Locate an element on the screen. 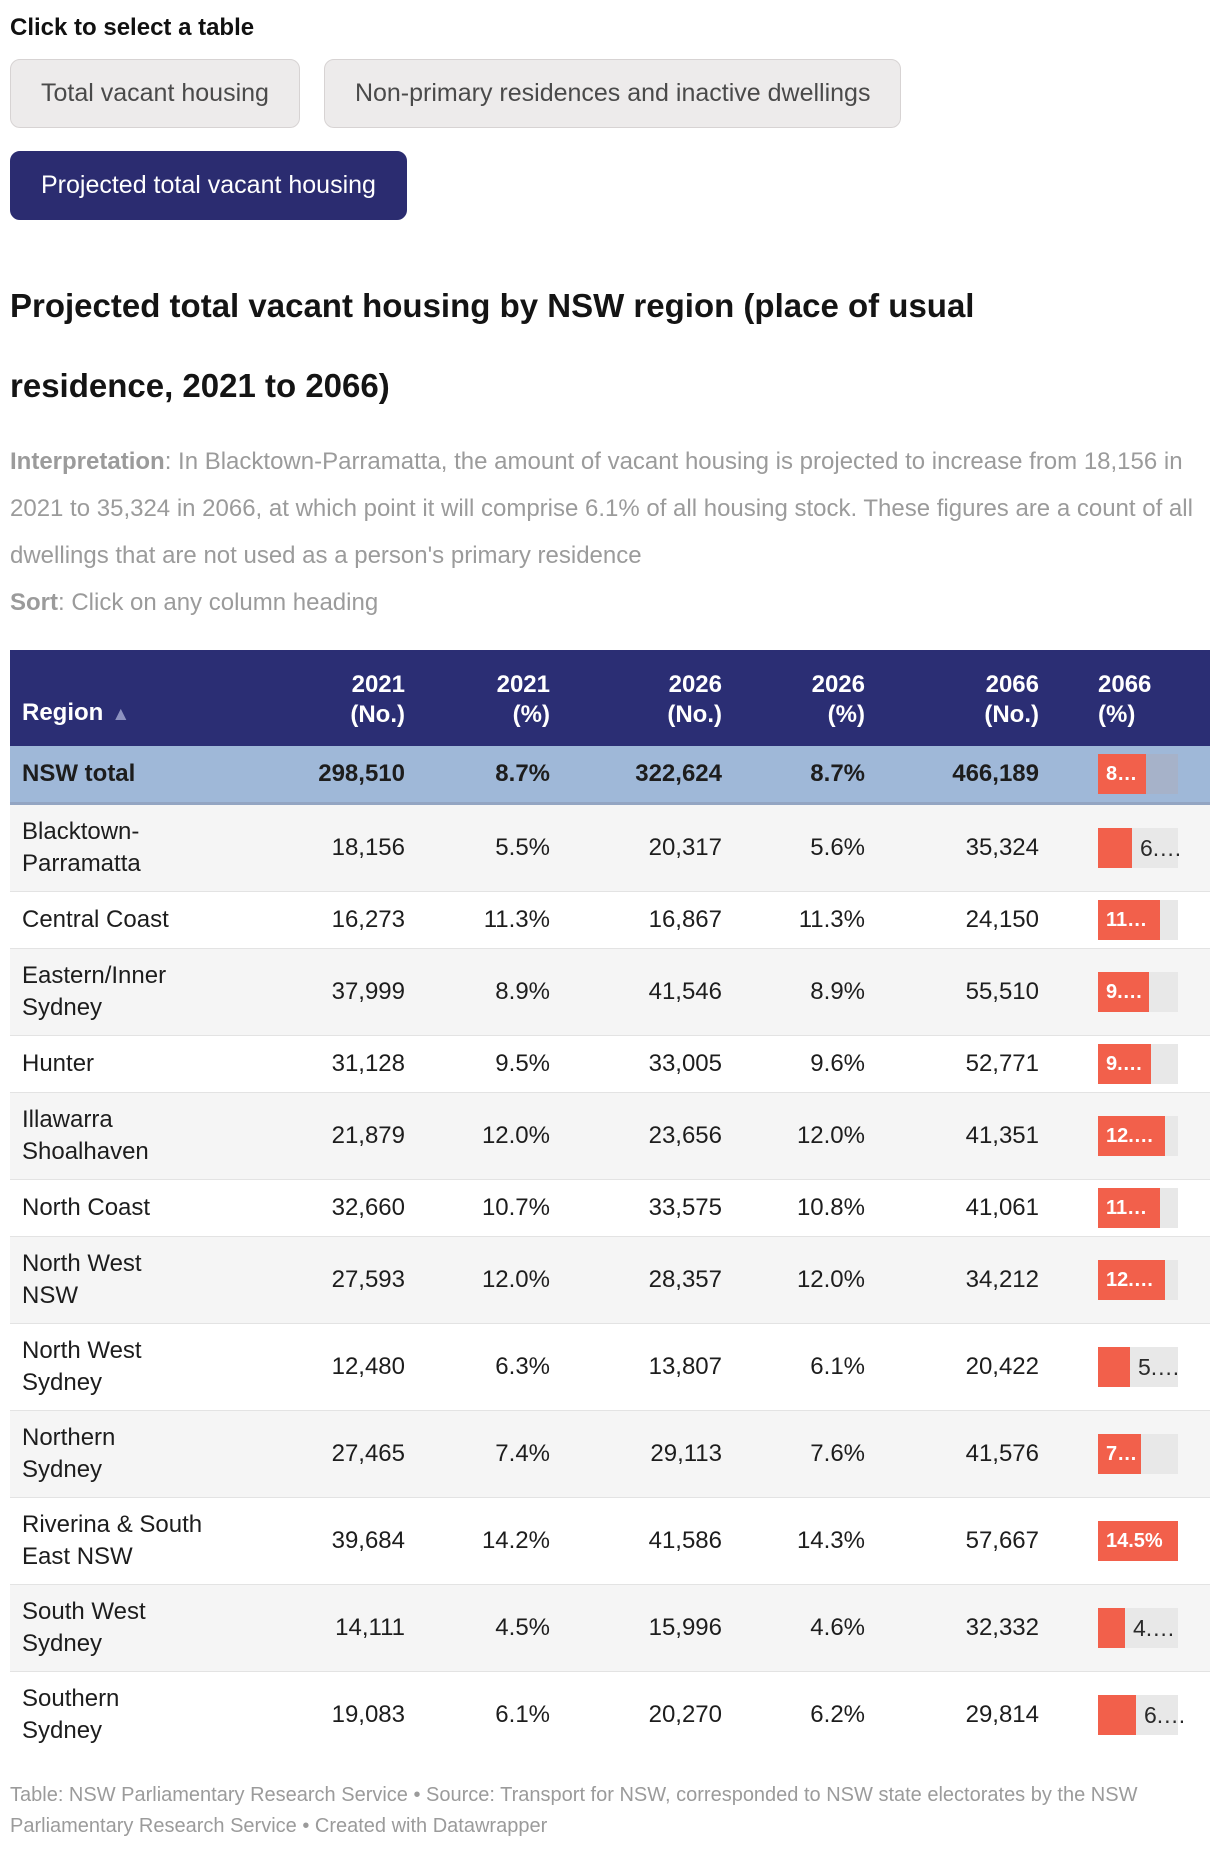 The height and width of the screenshot is (1860, 1220). value-cell: 52,771 is located at coordinates (1002, 1063).